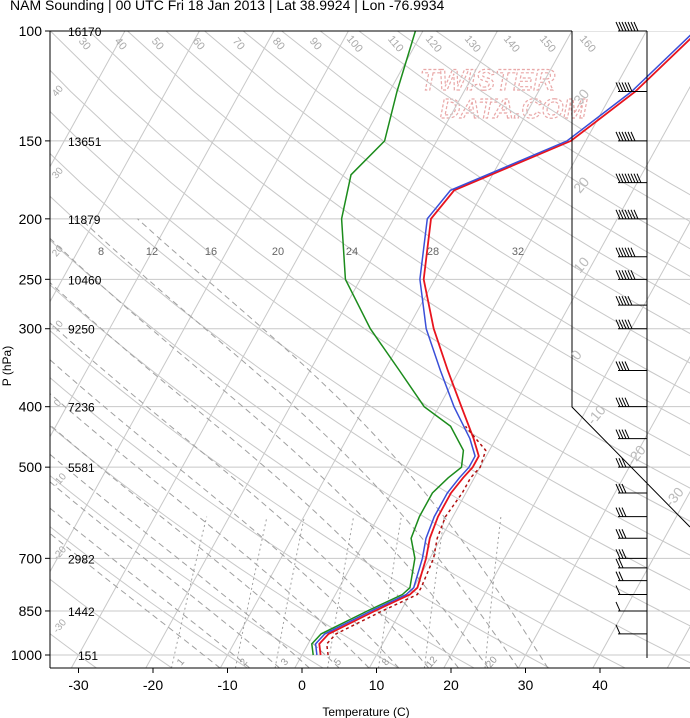  I want to click on mixing-ratio-bottom-label: 8, so click(386, 662).